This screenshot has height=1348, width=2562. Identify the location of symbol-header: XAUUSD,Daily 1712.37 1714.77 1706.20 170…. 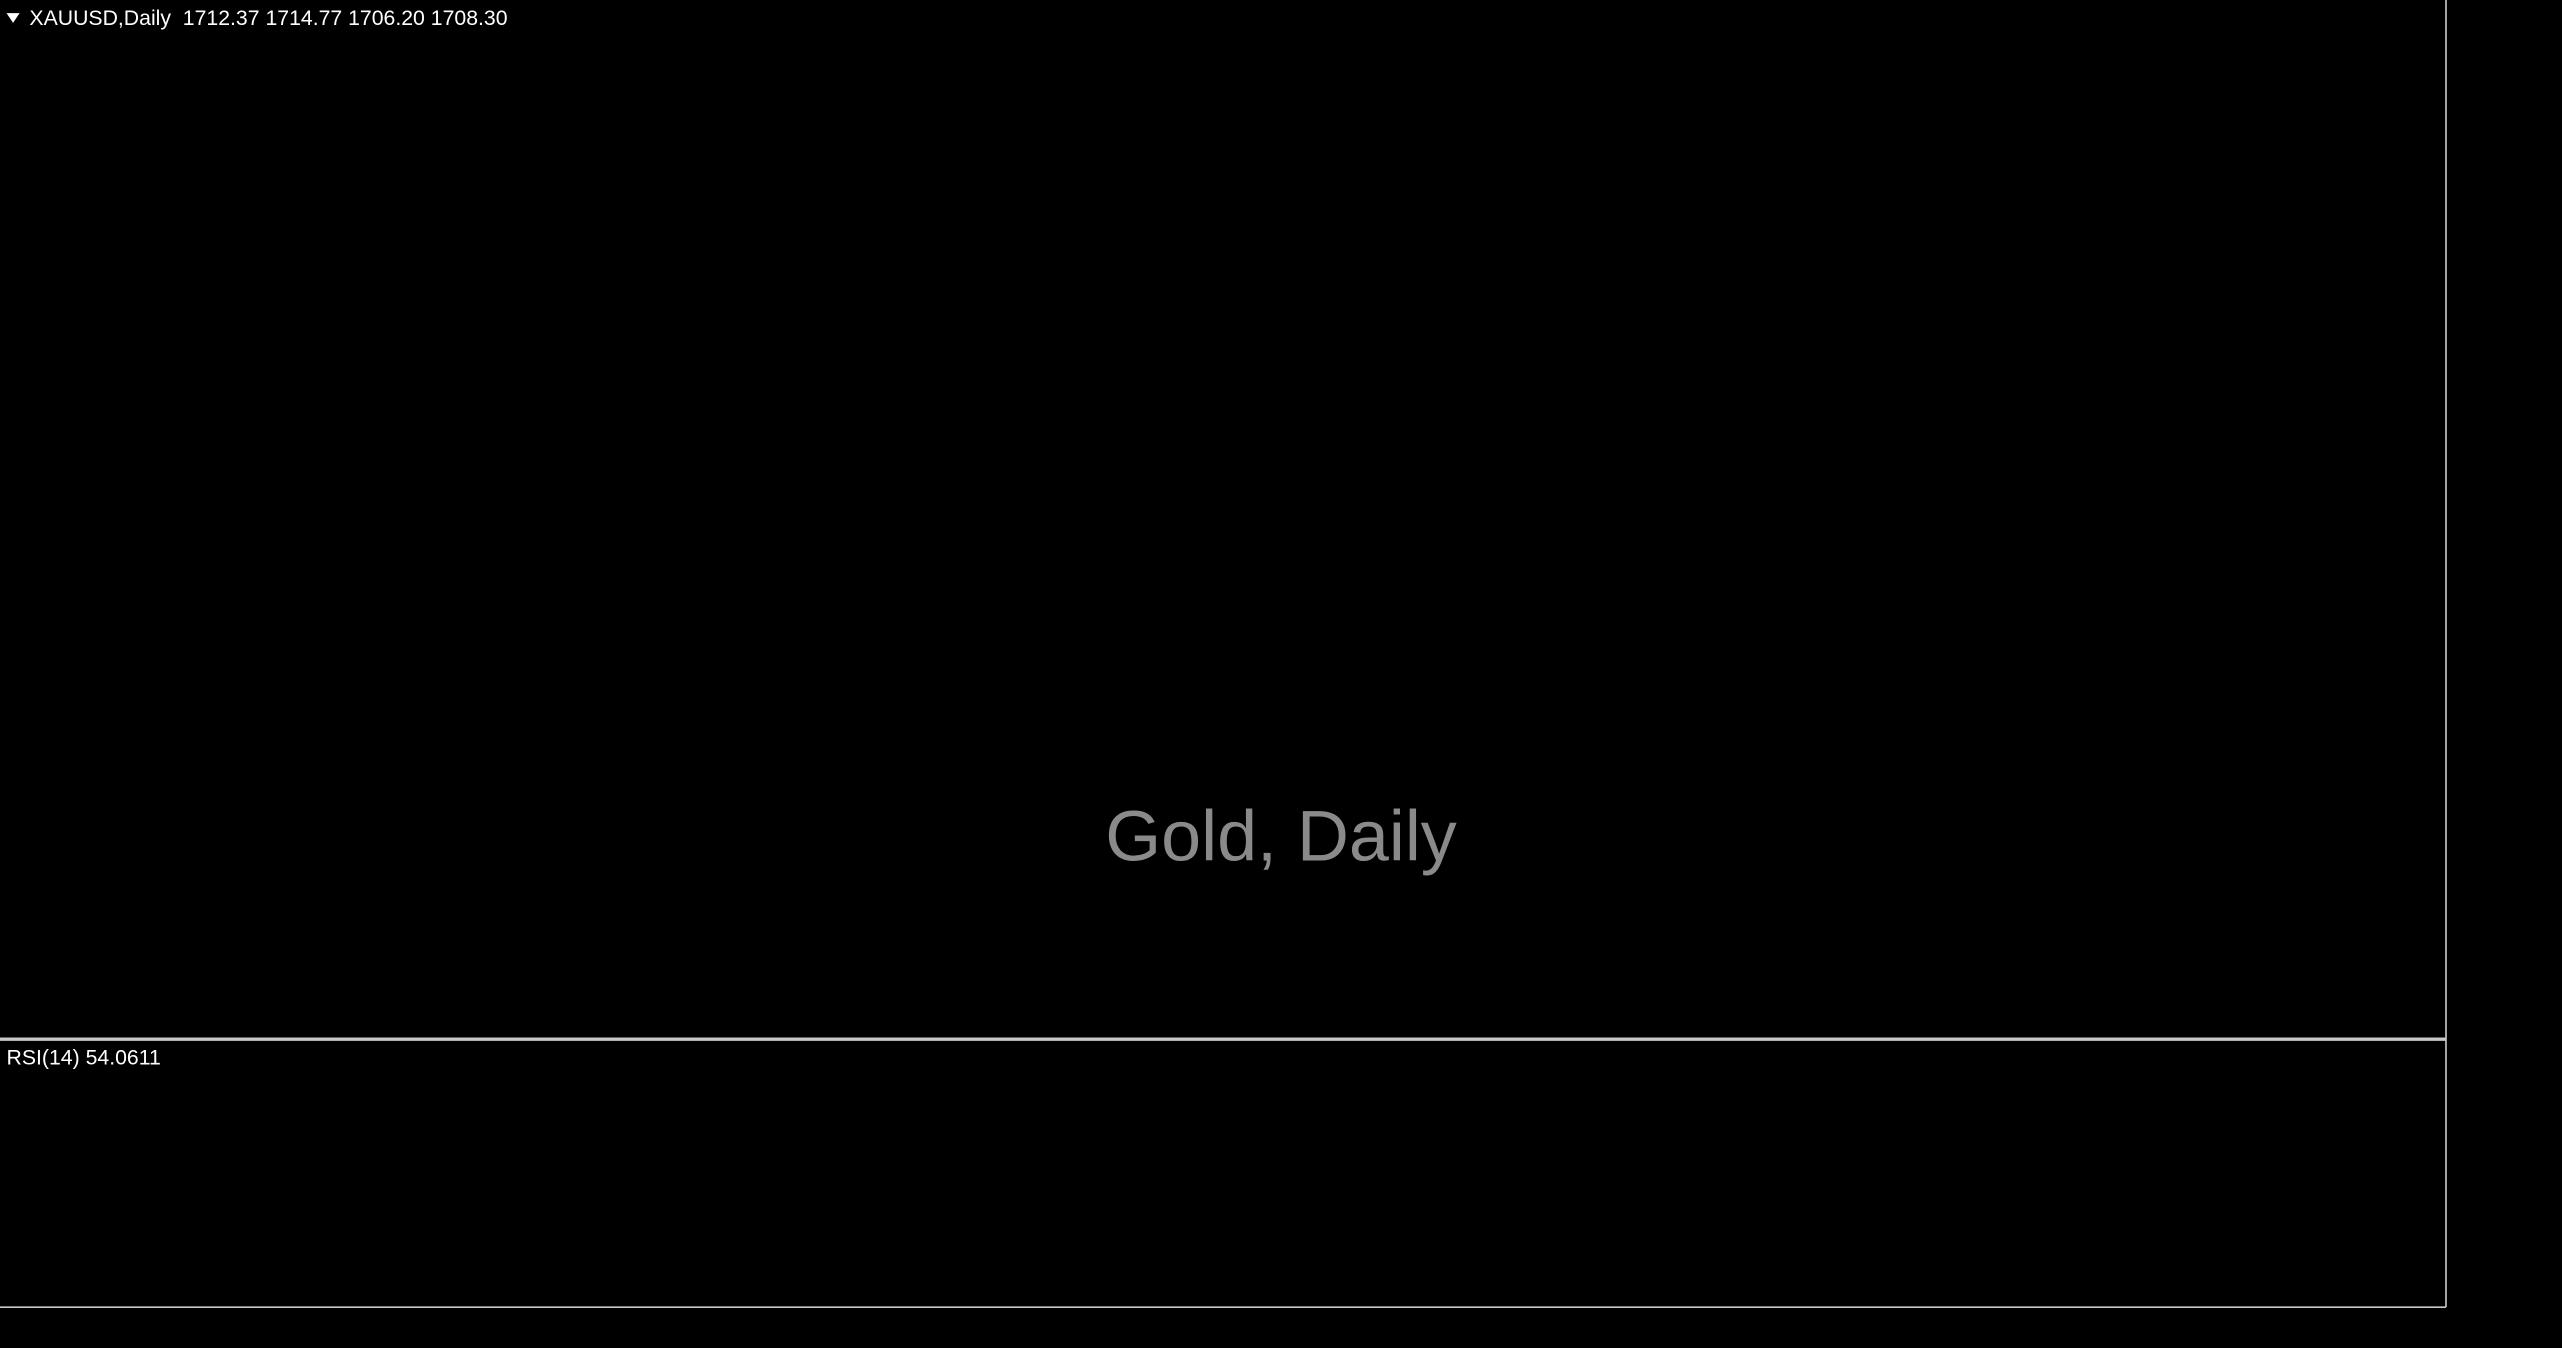
(268, 18).